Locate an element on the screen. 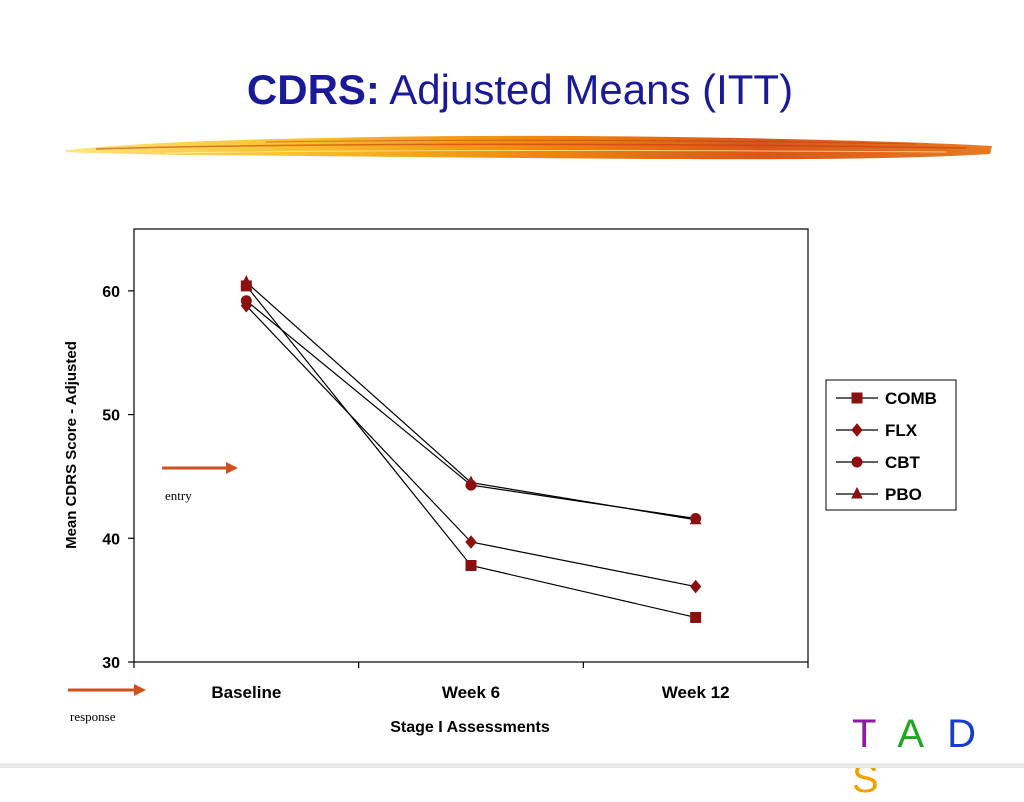  legend: COMB FLX CBT PBO is located at coordinates (891, 445).